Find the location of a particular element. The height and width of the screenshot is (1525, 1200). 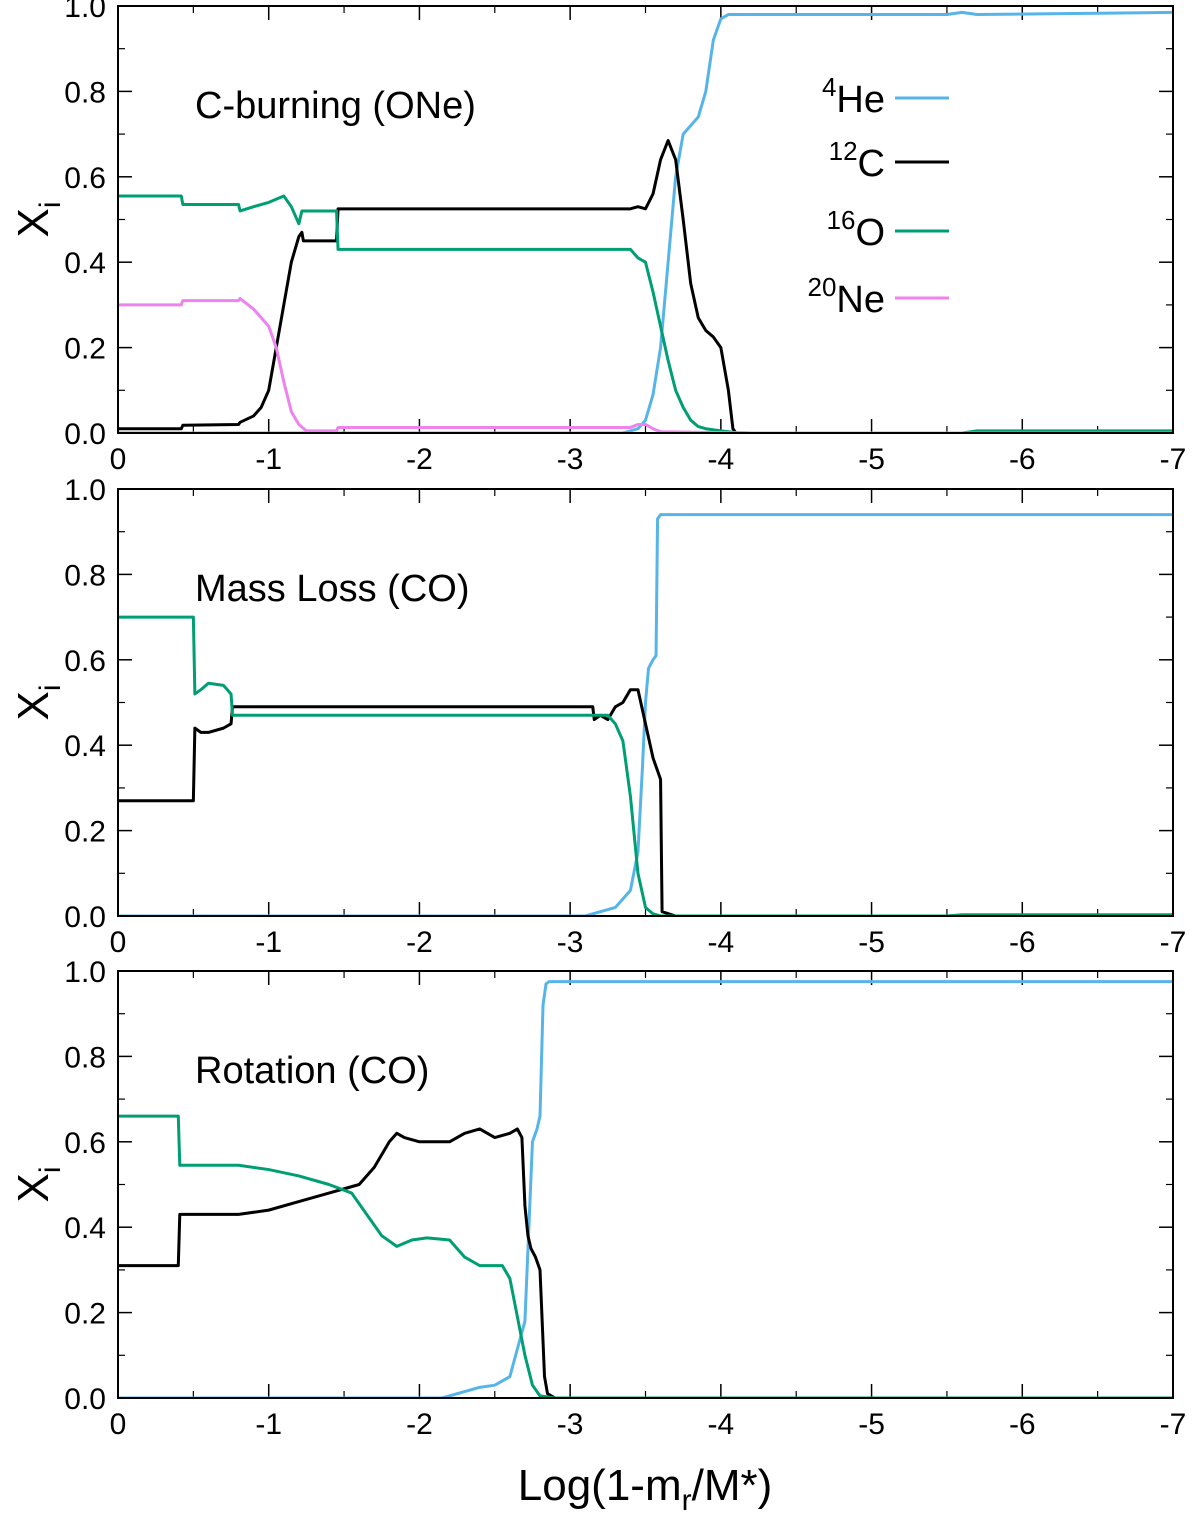

legend-label-O16: 16O is located at coordinates (856, 229).